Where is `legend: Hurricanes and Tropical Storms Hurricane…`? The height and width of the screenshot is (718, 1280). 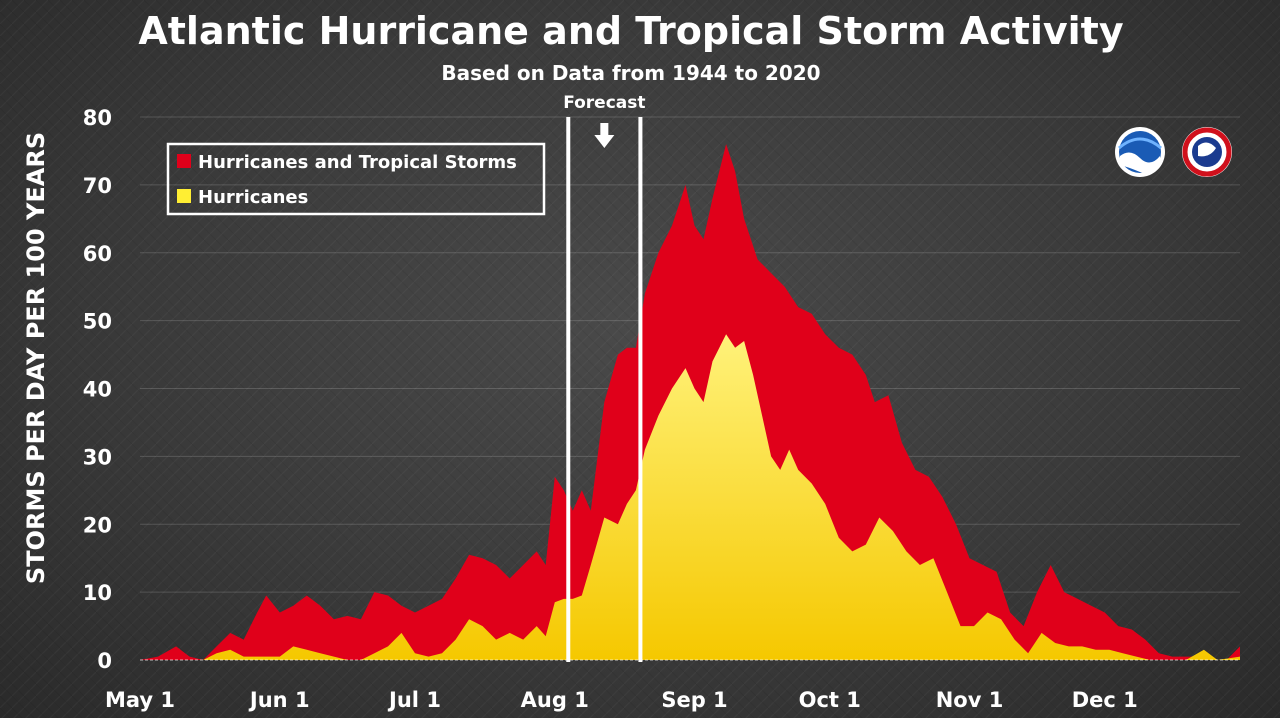 legend: Hurricanes and Tropical Storms Hurricane… is located at coordinates (356, 179).